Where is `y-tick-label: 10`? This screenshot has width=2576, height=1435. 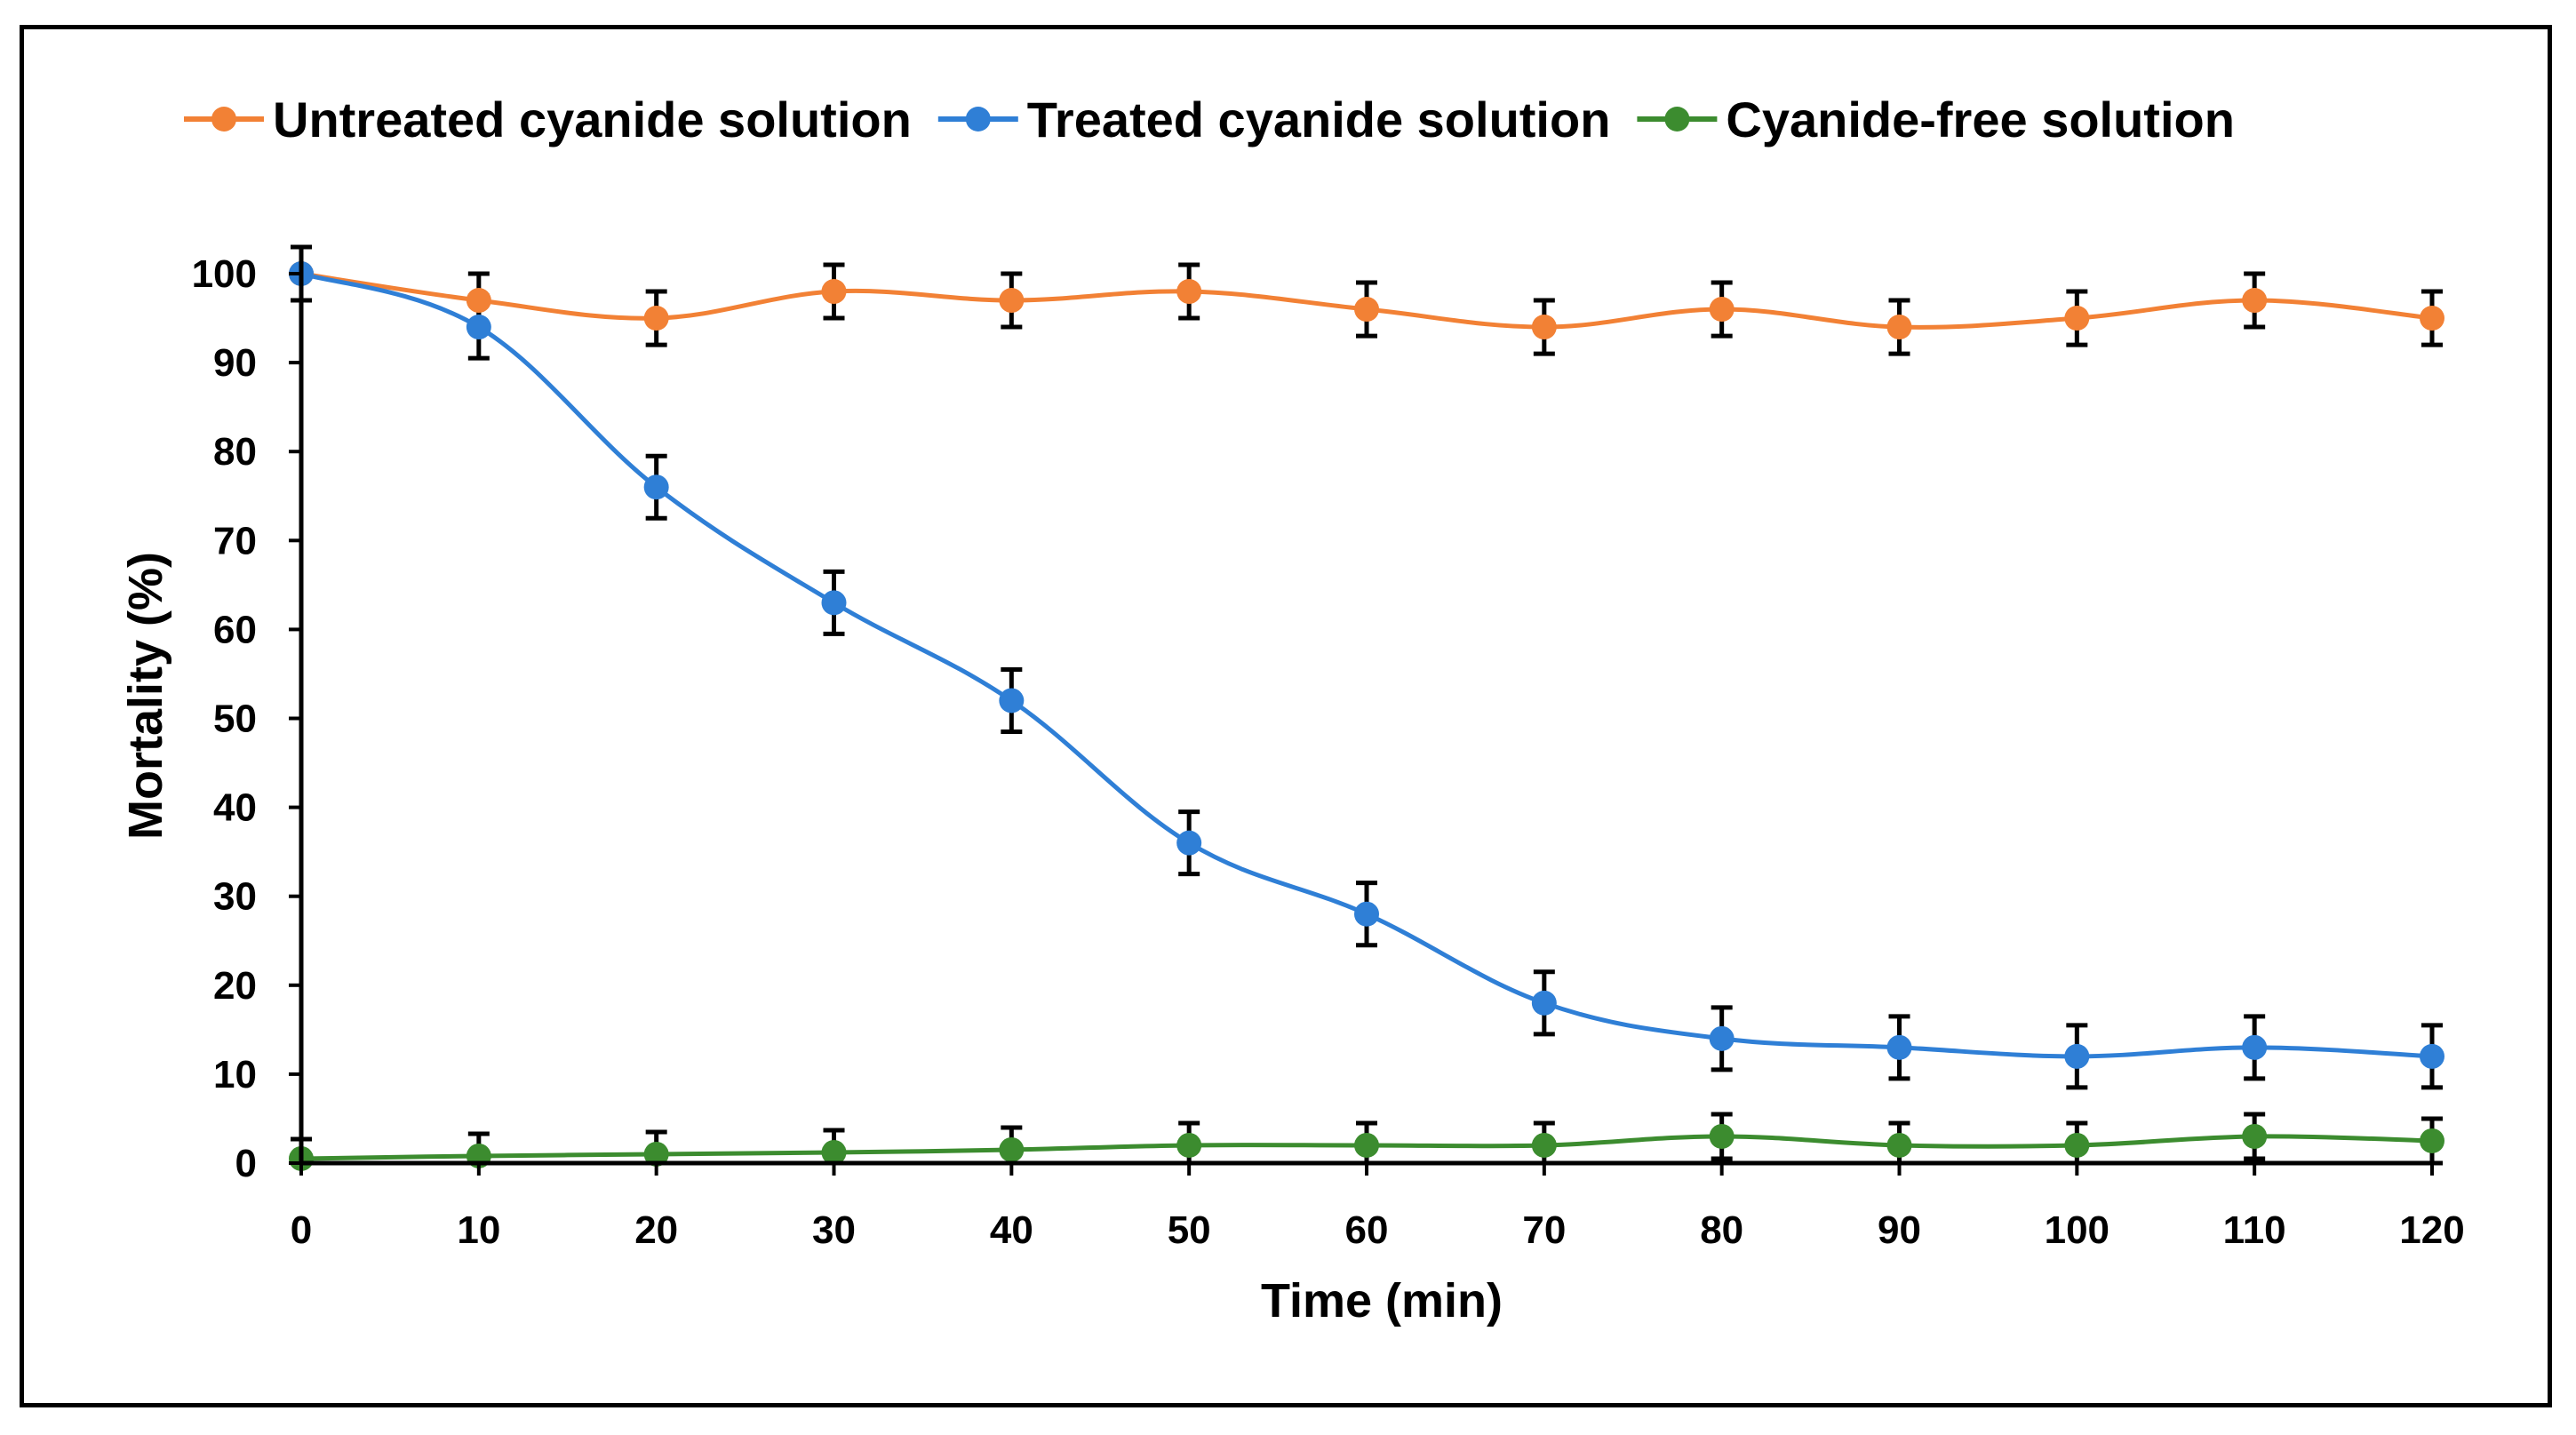
y-tick-label: 10 is located at coordinates (235, 1074).